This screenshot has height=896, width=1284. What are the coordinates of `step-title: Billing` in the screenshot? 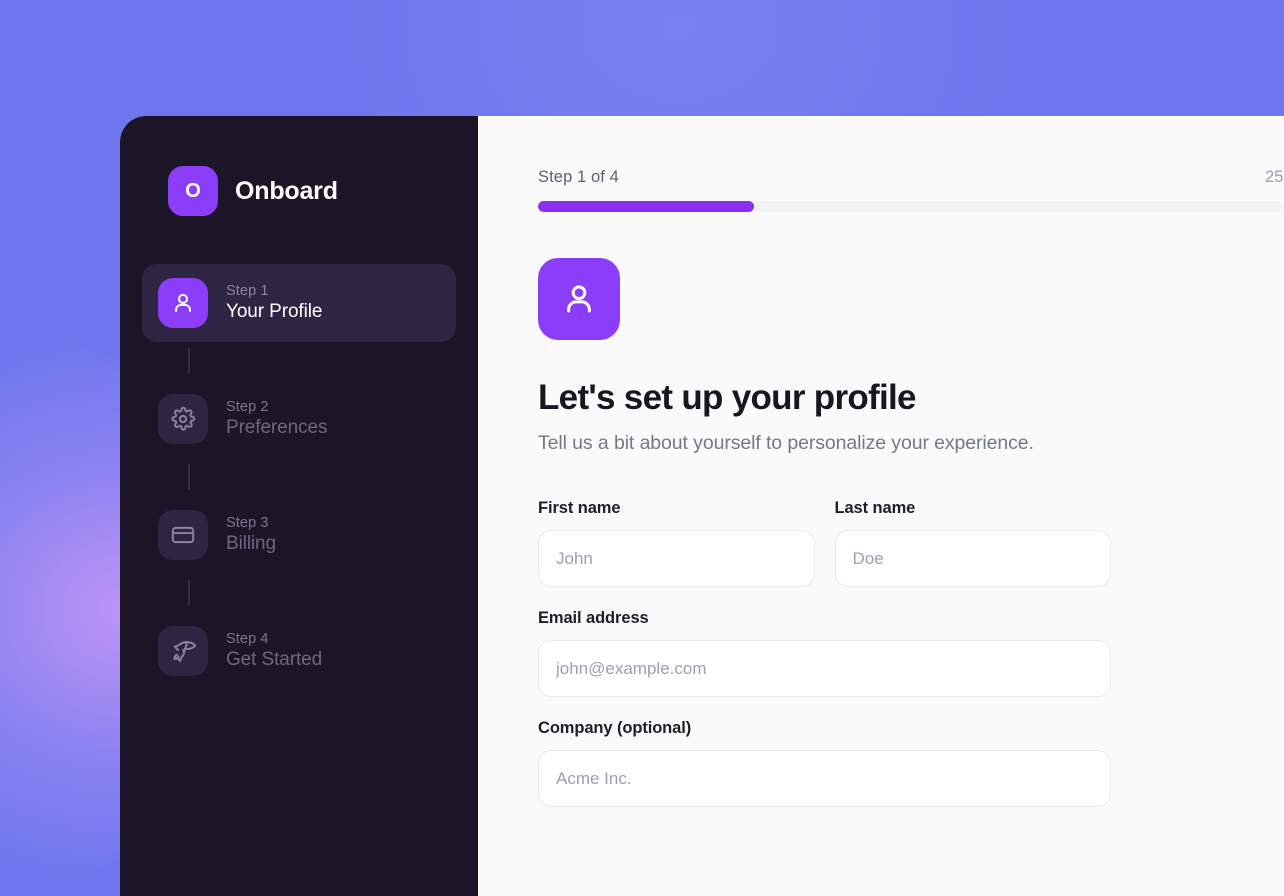 It's located at (251, 543).